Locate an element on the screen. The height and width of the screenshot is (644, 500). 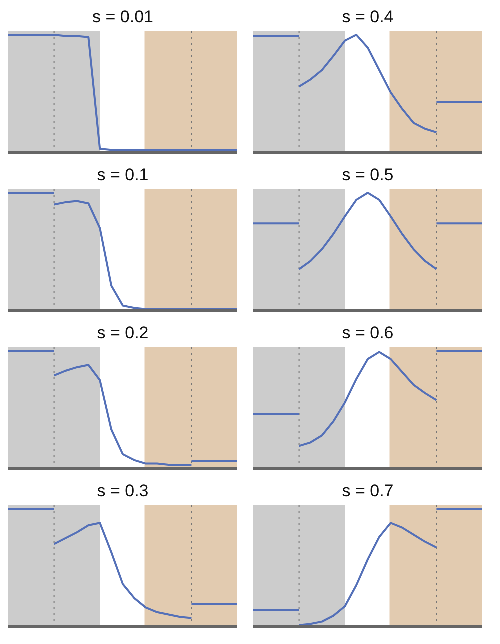
chart-title: s = 0.2 is located at coordinates (123, 333).